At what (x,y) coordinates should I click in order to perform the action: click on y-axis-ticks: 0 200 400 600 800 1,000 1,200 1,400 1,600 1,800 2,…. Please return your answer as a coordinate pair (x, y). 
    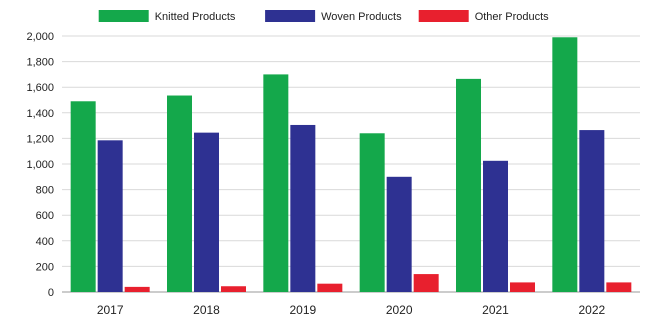
    Looking at the image, I should click on (40, 165).